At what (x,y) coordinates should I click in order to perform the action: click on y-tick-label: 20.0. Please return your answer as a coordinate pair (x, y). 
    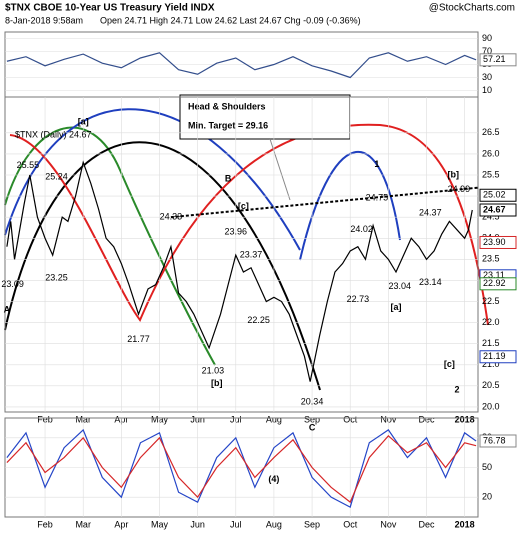
    Looking at the image, I should click on (491, 406).